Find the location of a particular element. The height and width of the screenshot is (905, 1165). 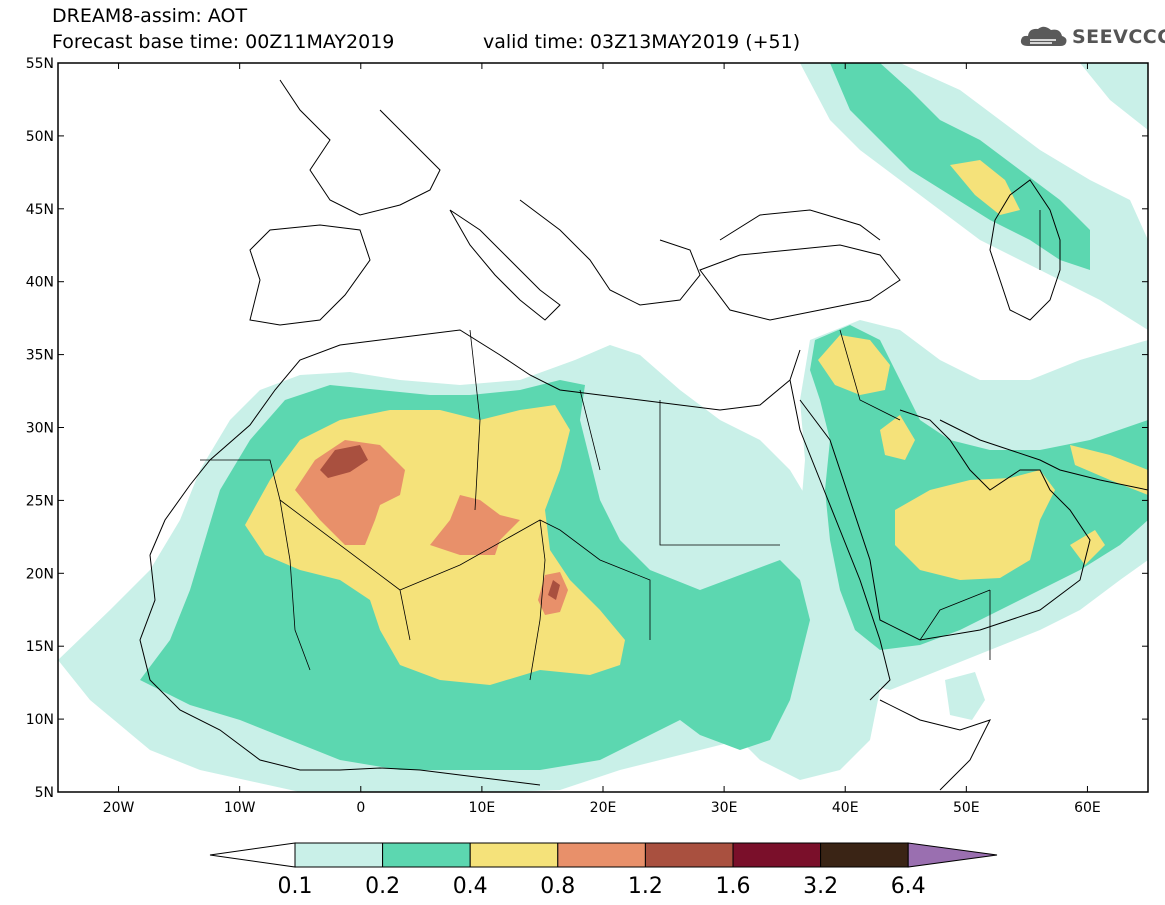

lon-tick-label: 60E is located at coordinates (1087, 808).